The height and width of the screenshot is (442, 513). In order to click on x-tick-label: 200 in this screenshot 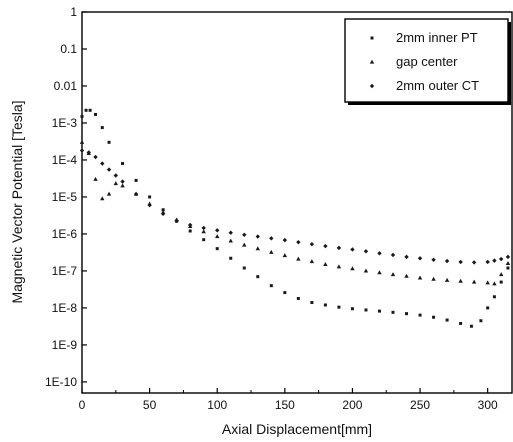, I will do `click(352, 405)`.